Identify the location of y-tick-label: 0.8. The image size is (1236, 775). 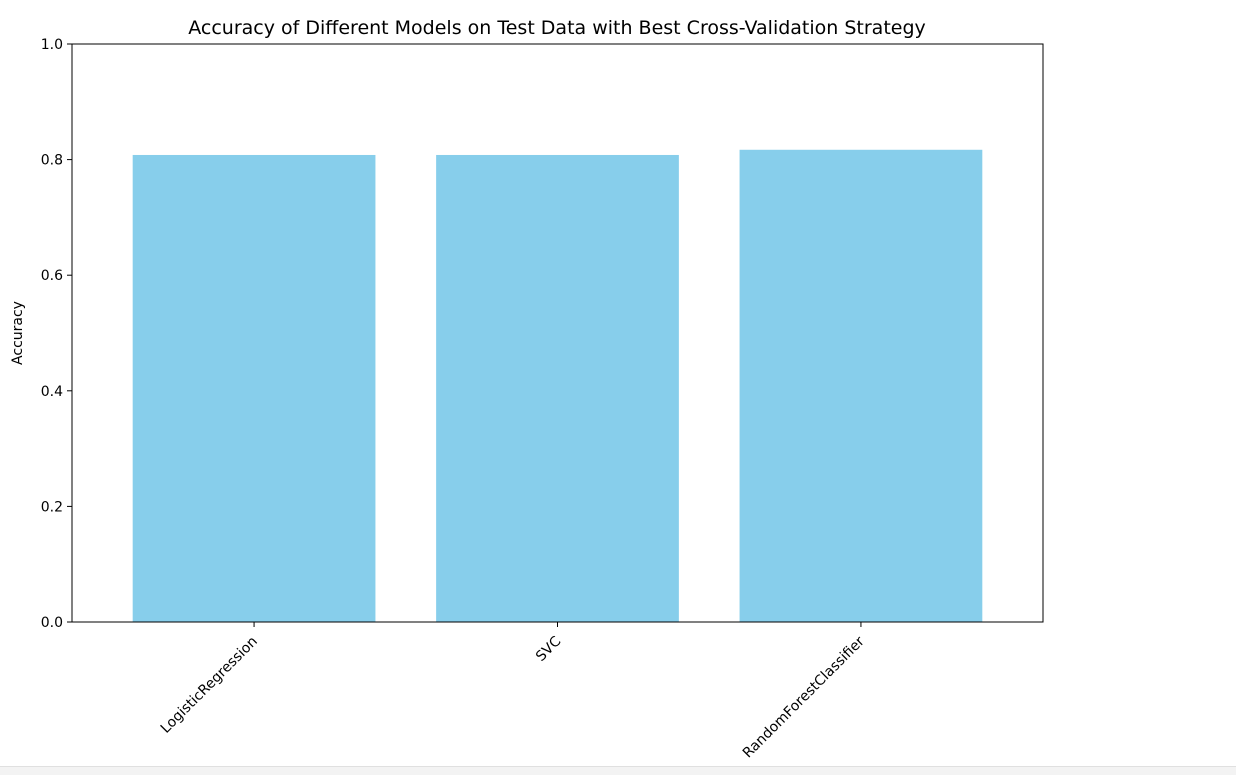
(52, 161).